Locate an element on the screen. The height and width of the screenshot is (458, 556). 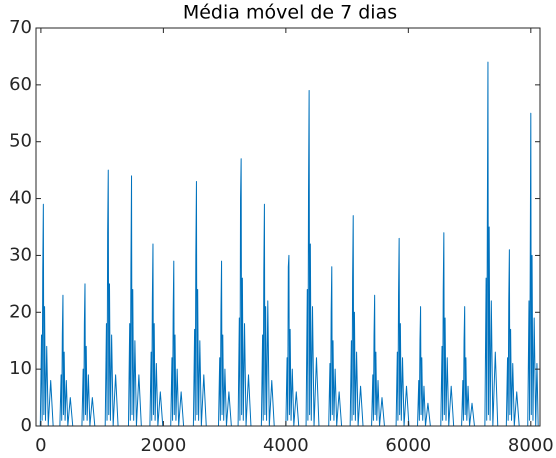
x-tick-label: 6000 is located at coordinates (408, 445).